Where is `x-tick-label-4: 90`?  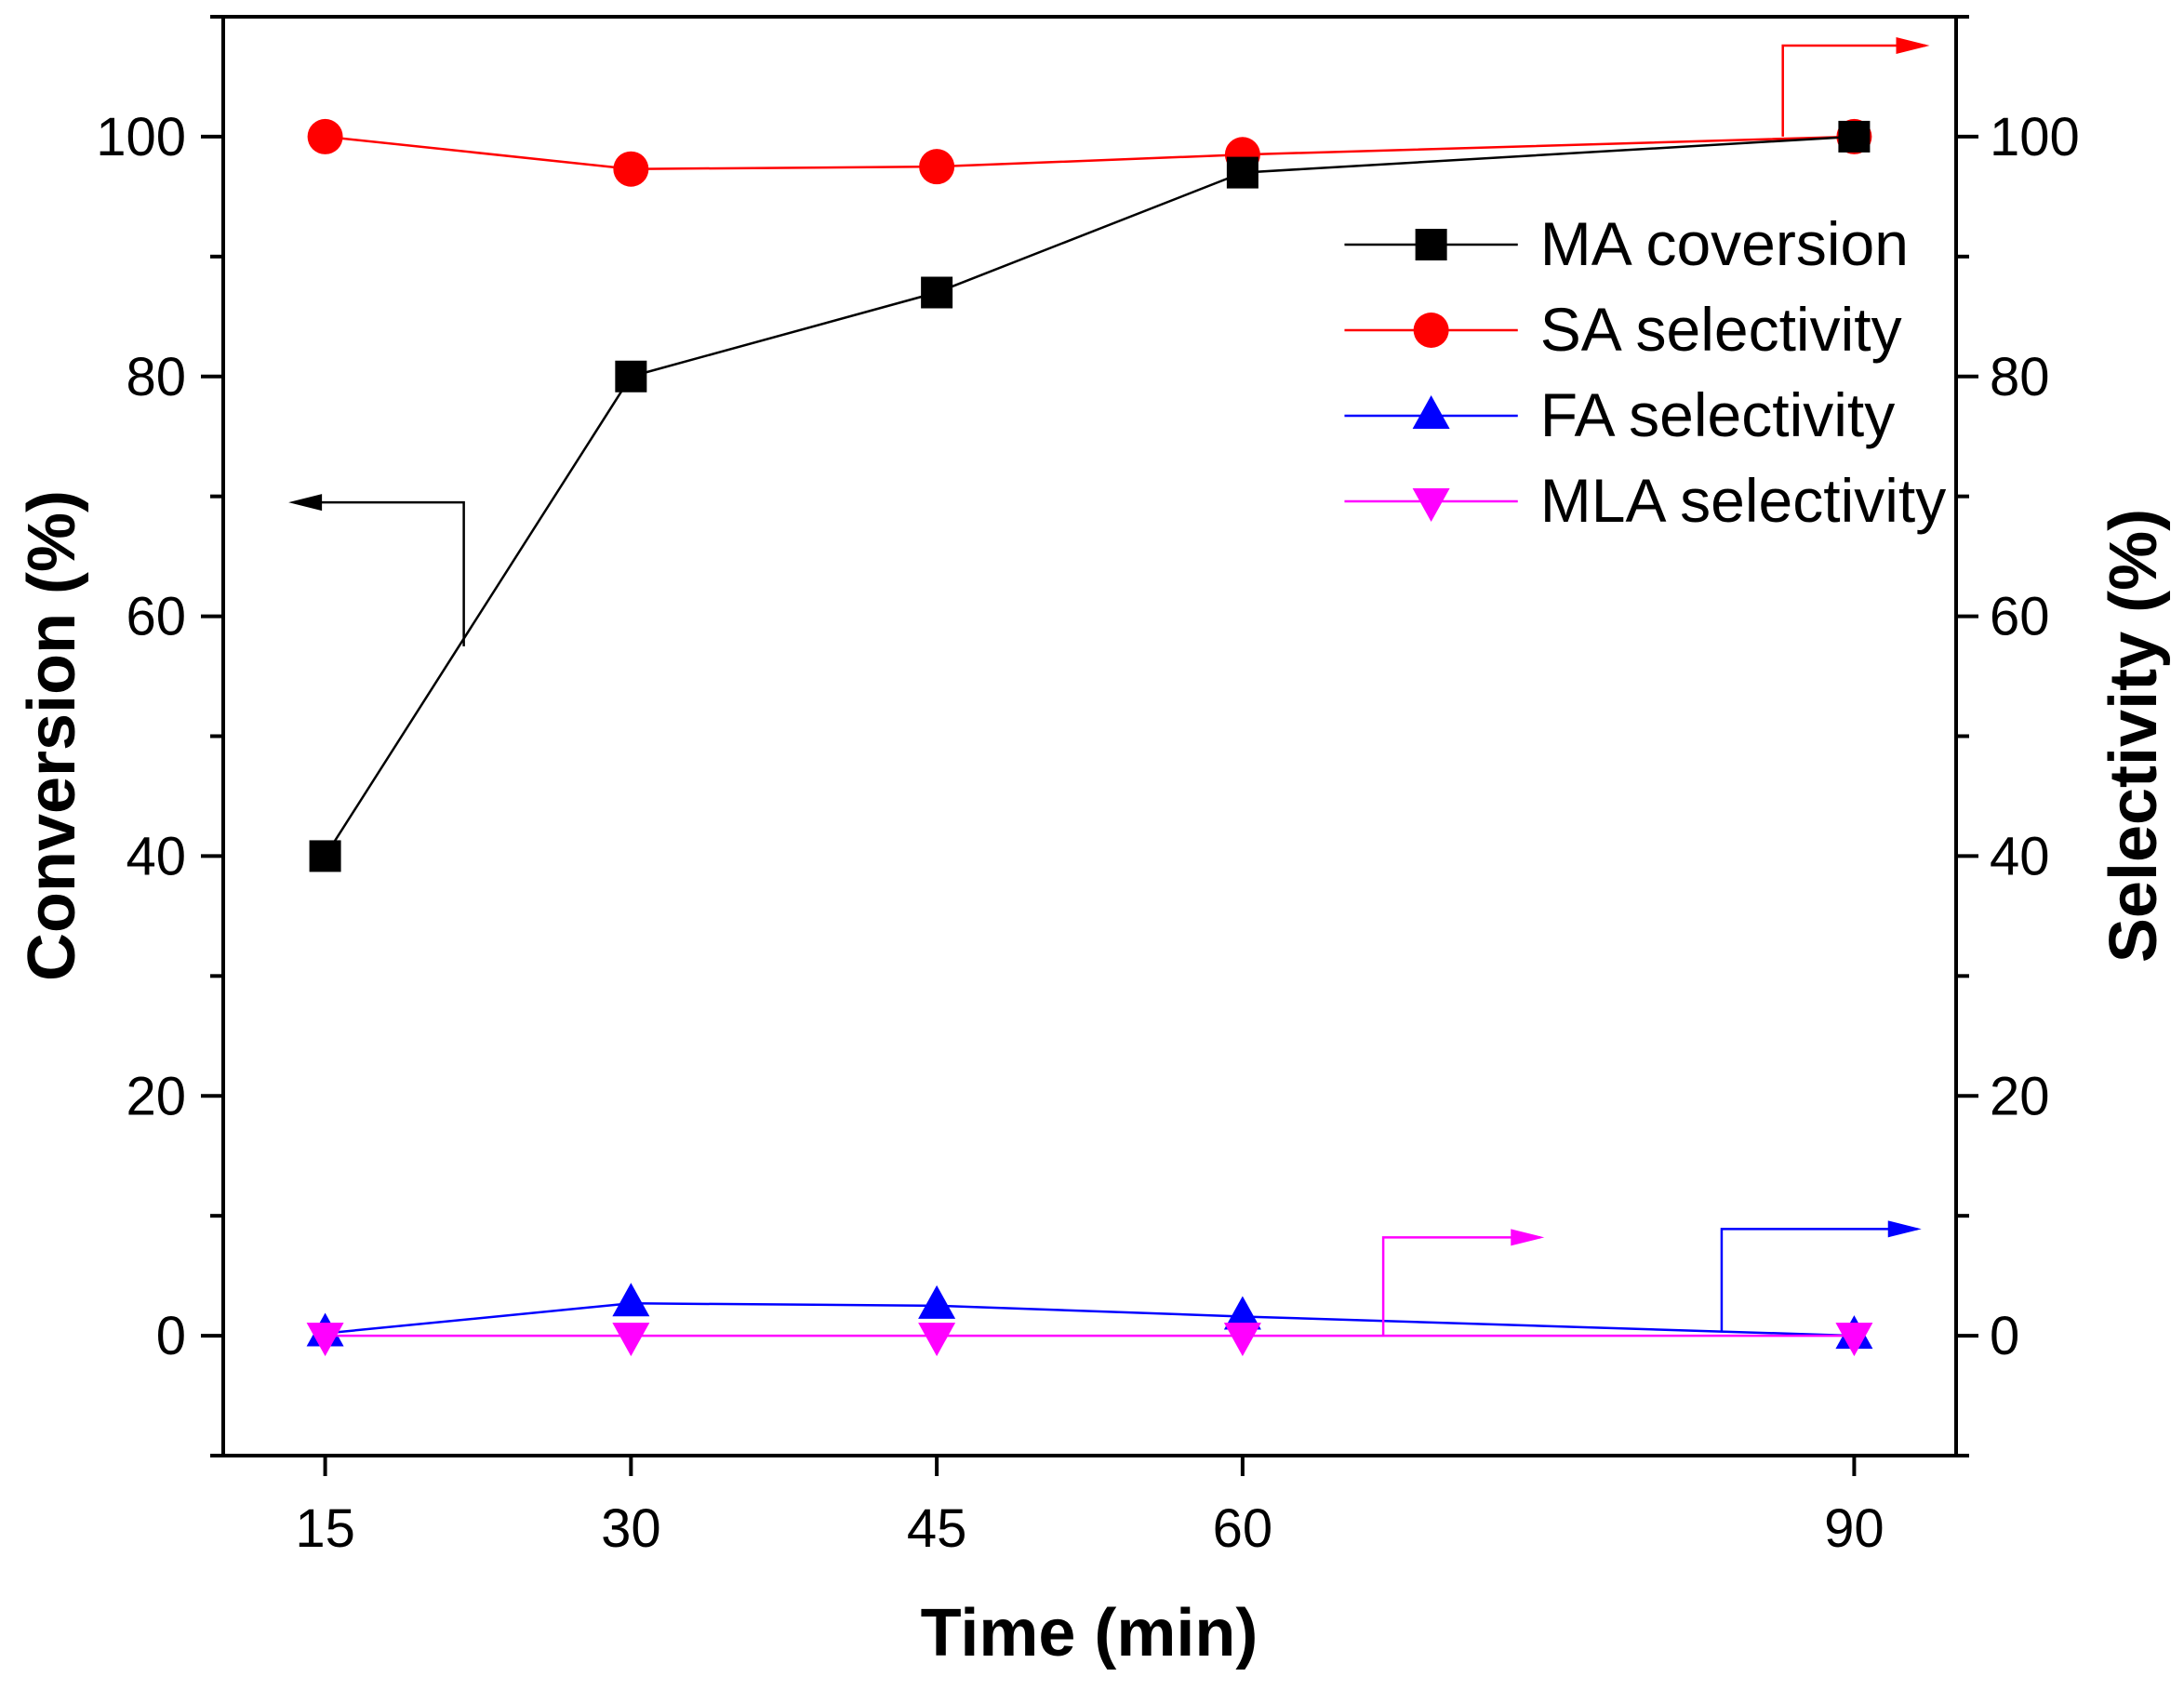
x-tick-label-4: 90 is located at coordinates (1854, 1528).